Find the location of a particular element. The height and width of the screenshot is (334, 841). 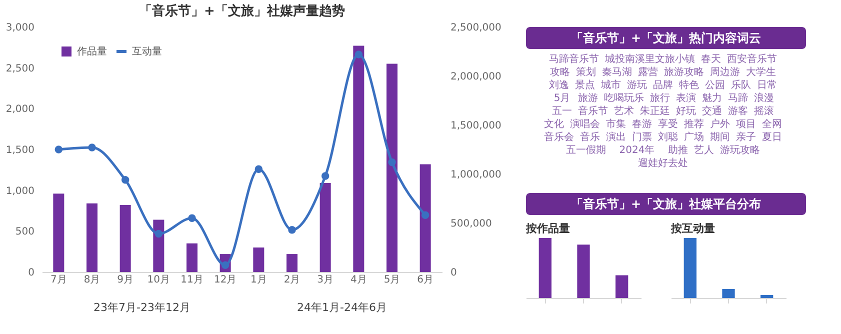

y2-tick-label: 500,000 is located at coordinates (471, 224).